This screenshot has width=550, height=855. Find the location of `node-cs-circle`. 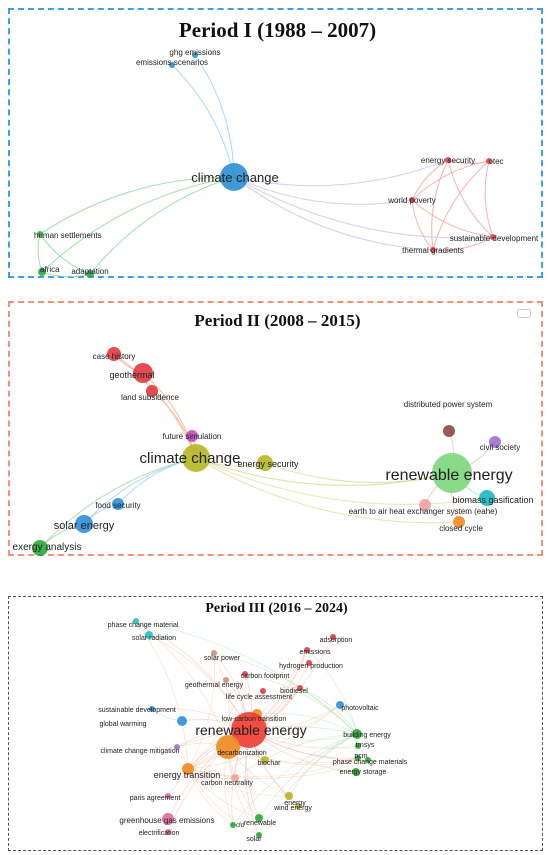

node-cs-circle is located at coordinates (495, 442).